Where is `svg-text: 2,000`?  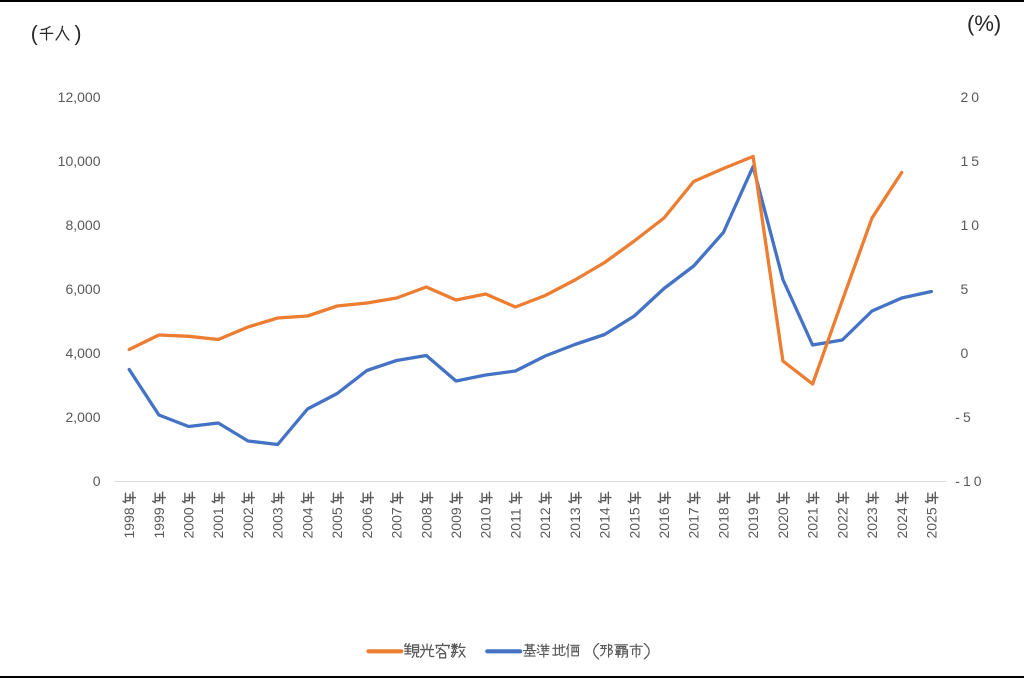
svg-text: 2,000 is located at coordinates (82, 417).